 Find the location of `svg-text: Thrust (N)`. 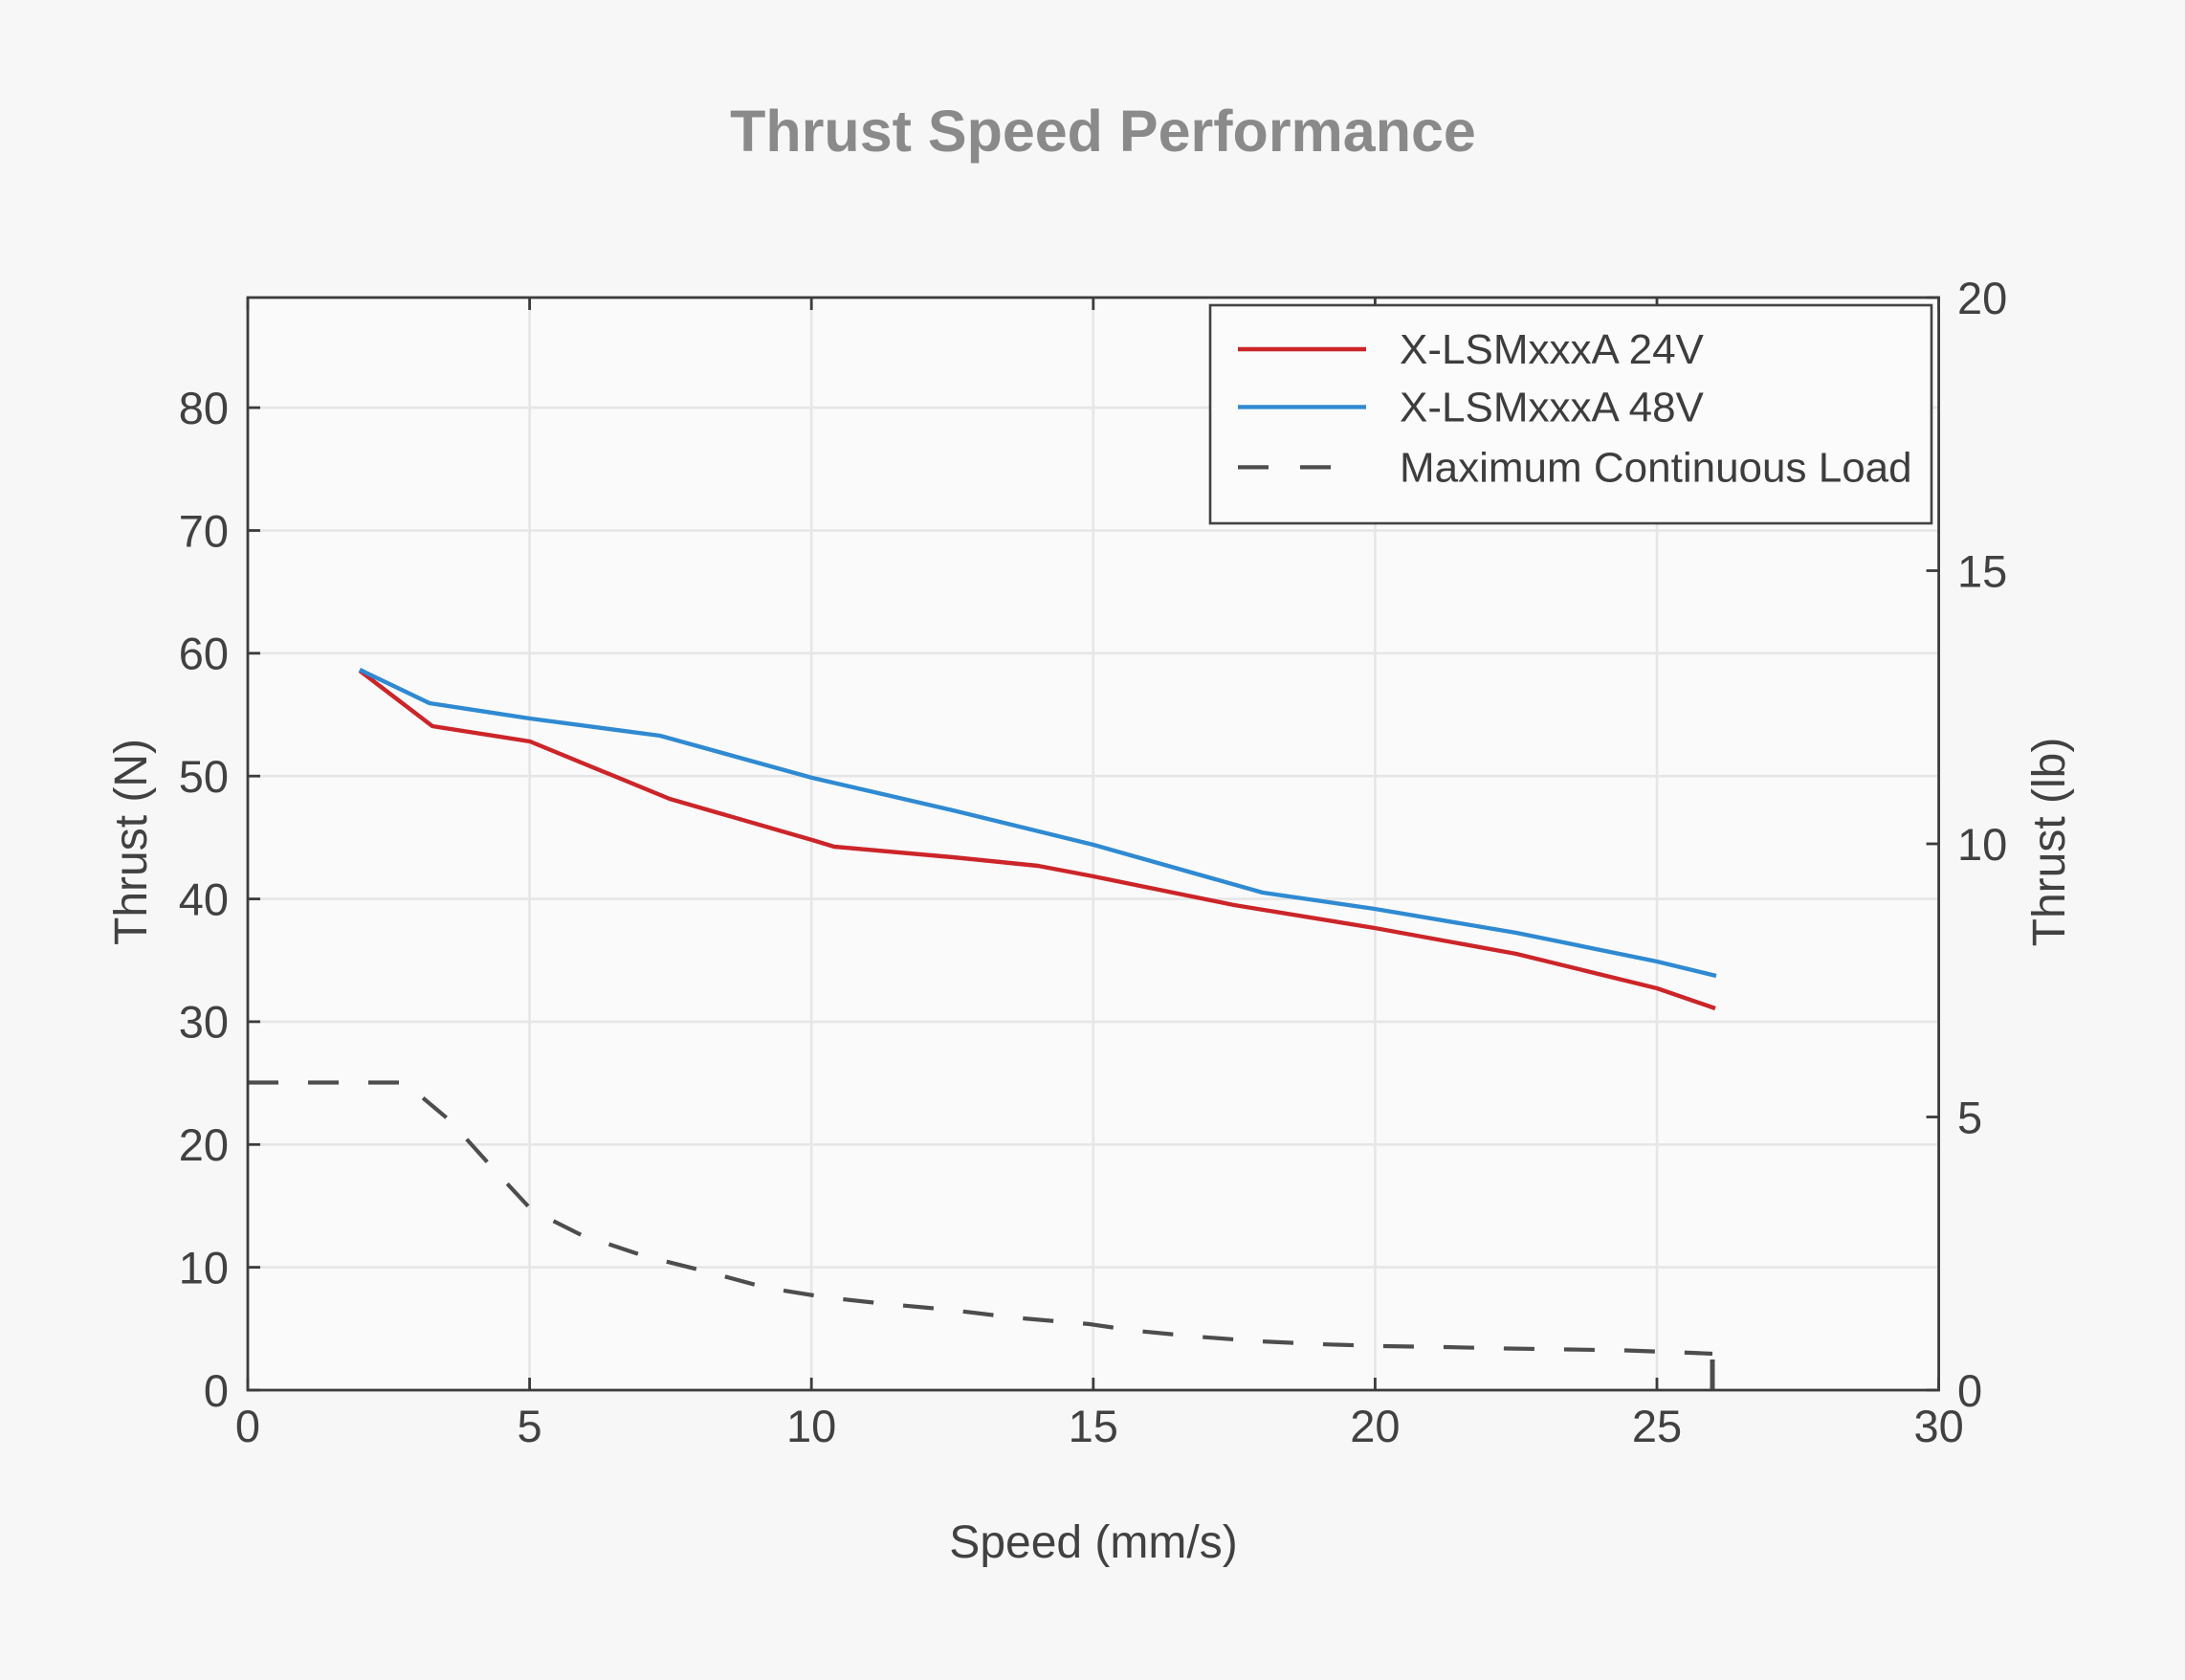

svg-text: Thrust (N) is located at coordinates (131, 842).